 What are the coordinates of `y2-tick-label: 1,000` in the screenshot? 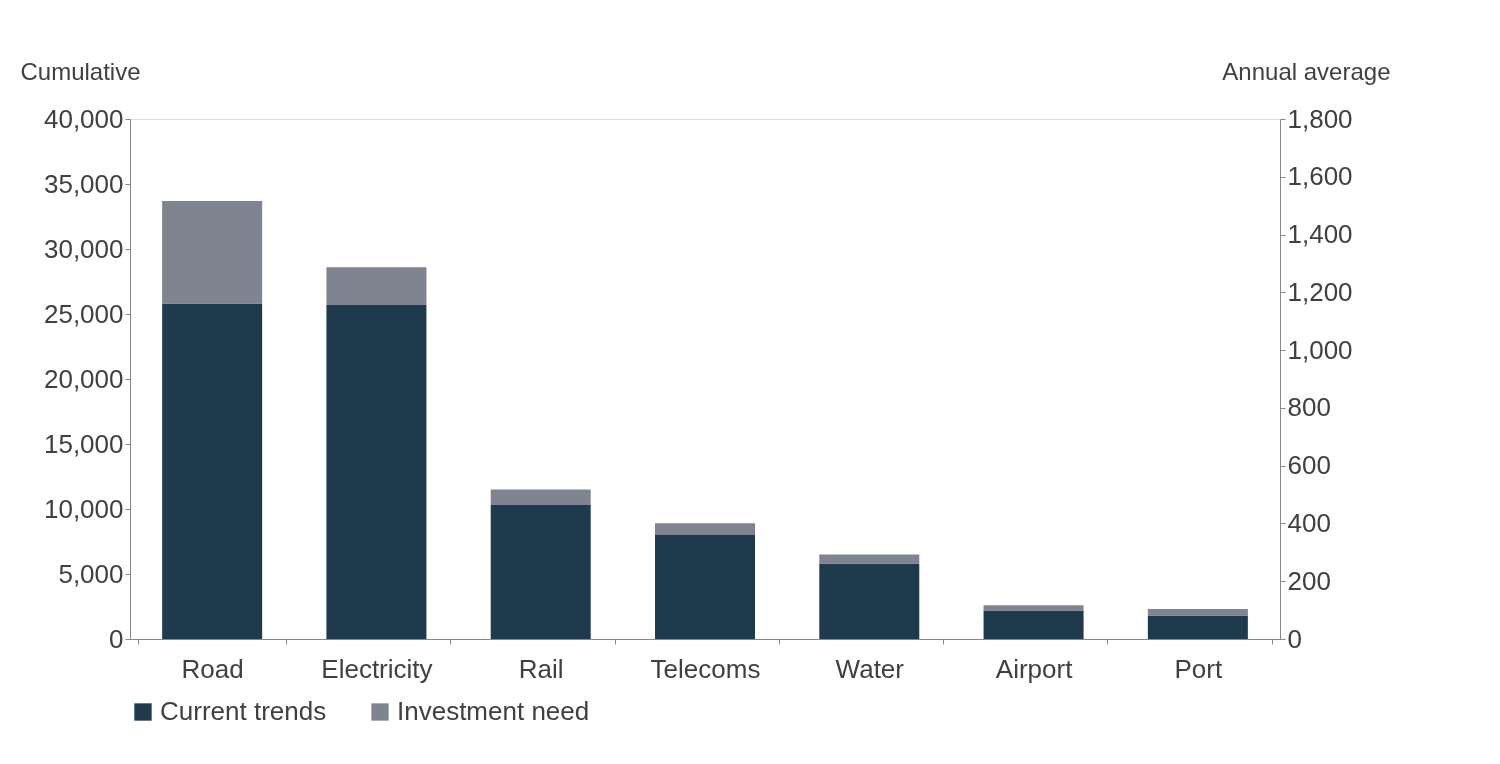 It's located at (1320, 349).